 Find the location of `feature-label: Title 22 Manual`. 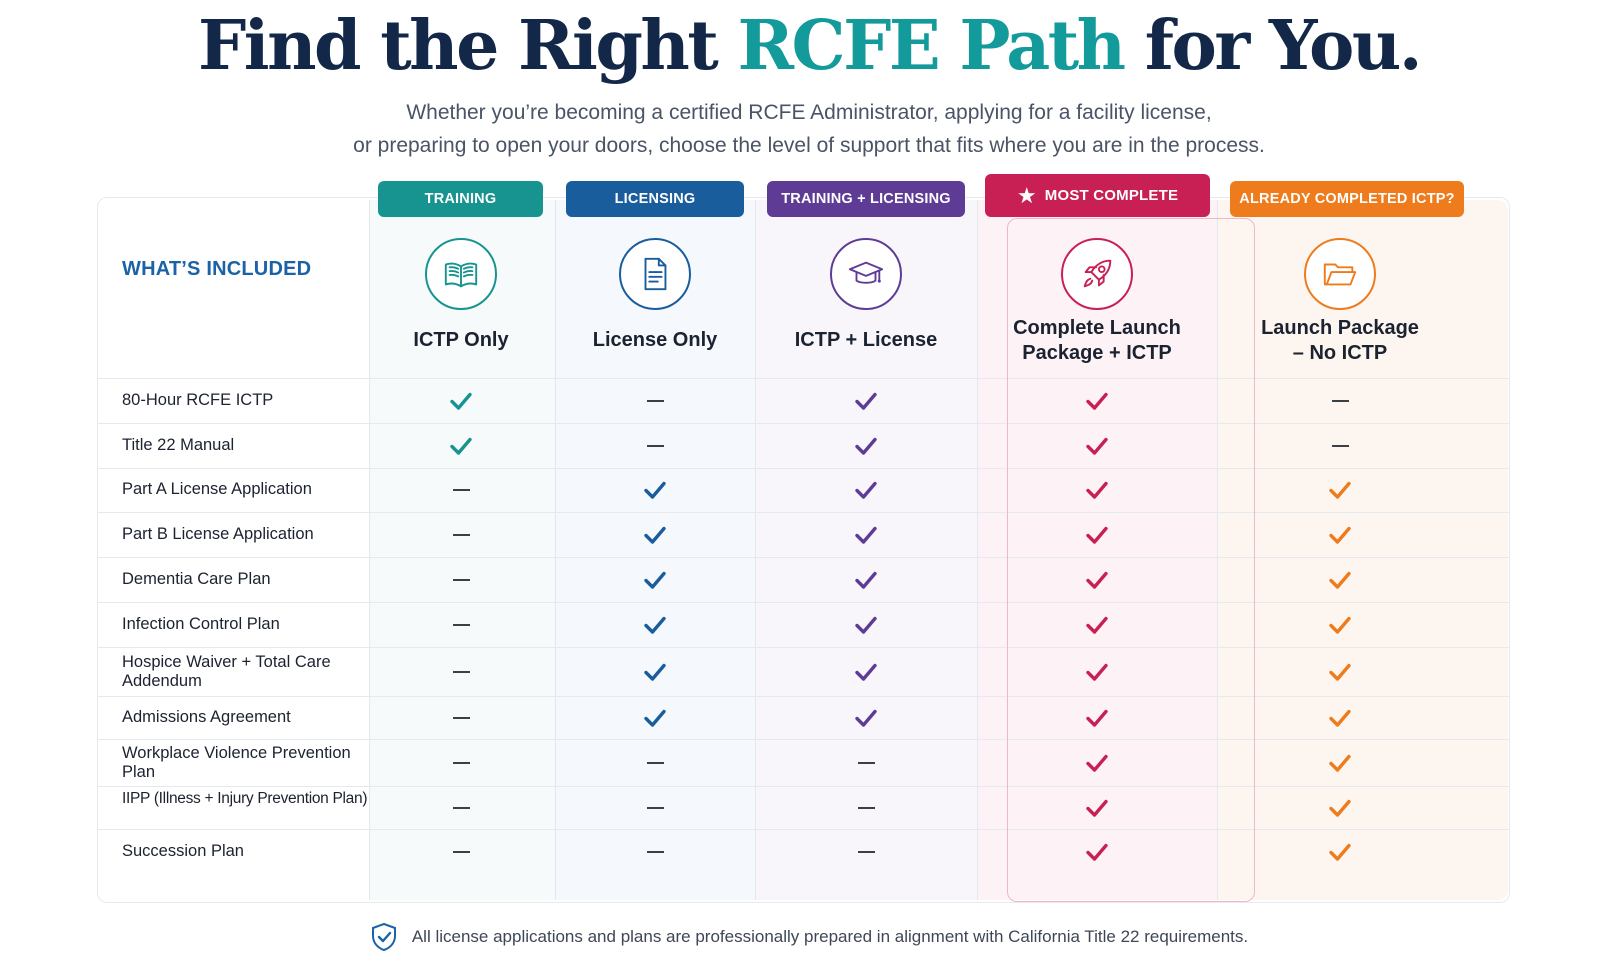

feature-label: Title 22 Manual is located at coordinates (178, 444).